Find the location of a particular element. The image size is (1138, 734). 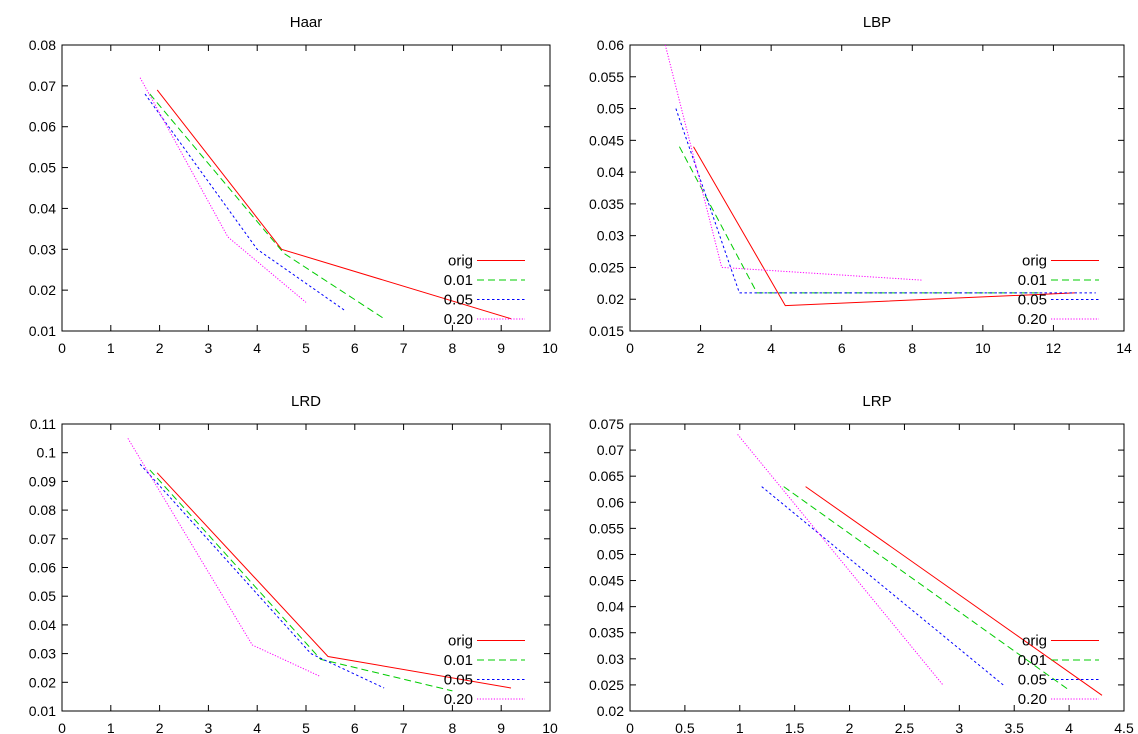

chart-title: Haar is located at coordinates (306, 22).